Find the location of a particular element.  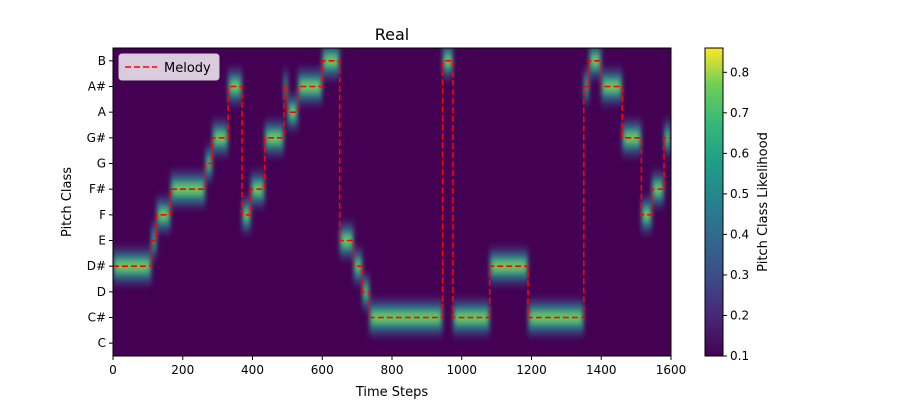

y-tick-label: G# is located at coordinates (96, 138).